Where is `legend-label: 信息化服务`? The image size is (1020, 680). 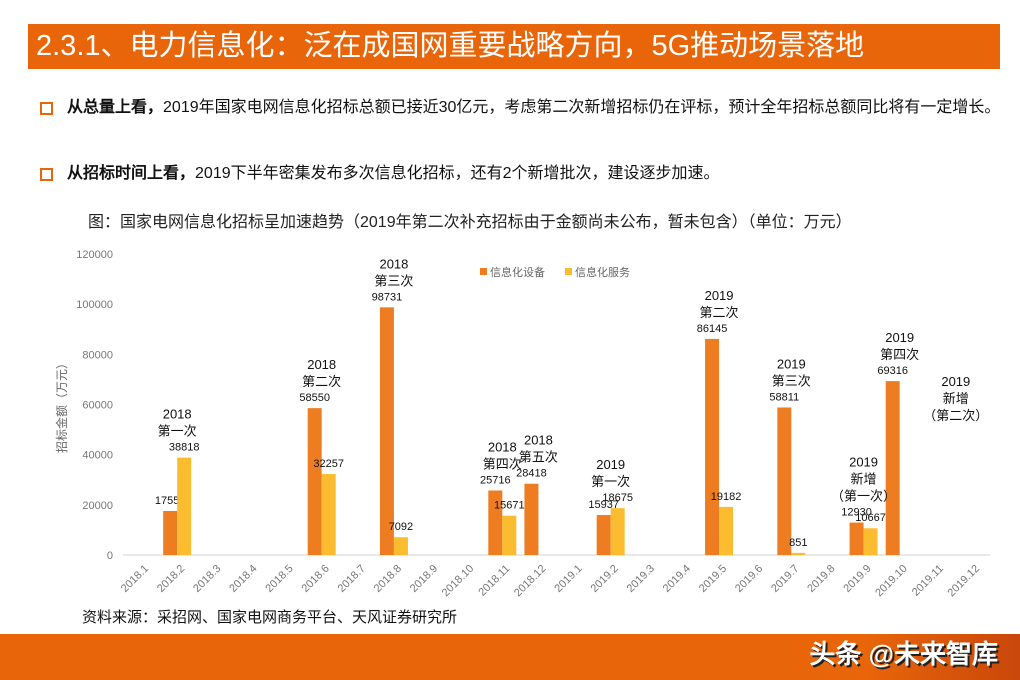
legend-label: 信息化服务 is located at coordinates (602, 272).